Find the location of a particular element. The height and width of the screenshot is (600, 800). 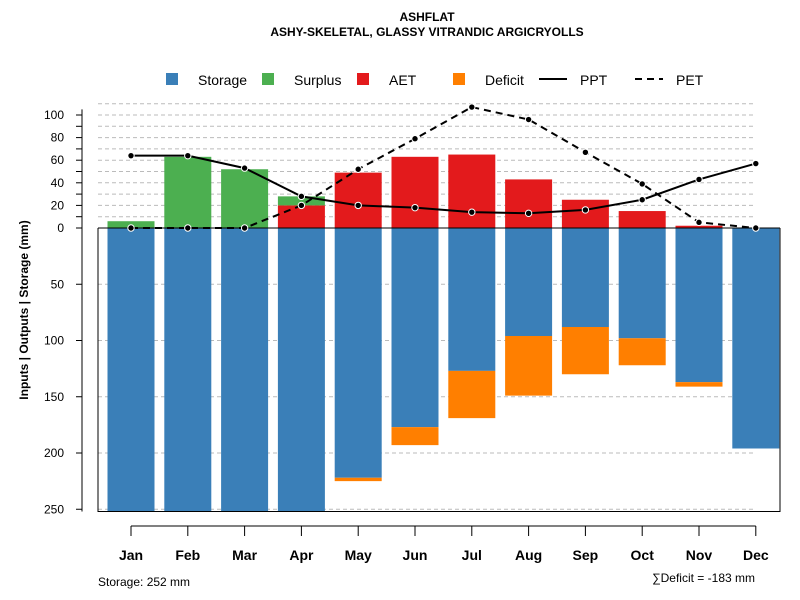

bar-deficit-sep is located at coordinates (585, 351).